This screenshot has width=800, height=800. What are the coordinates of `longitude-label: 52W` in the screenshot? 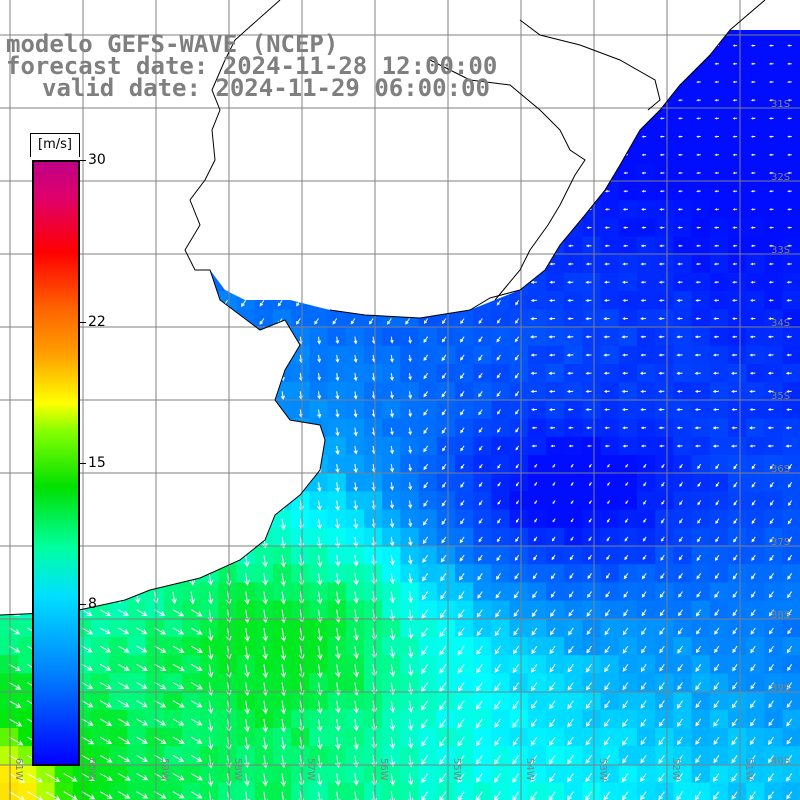 It's located at (675, 769).